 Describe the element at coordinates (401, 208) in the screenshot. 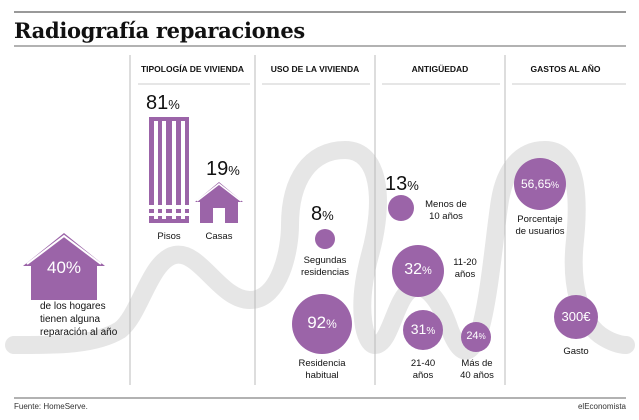

I see `circle-menos10` at that location.